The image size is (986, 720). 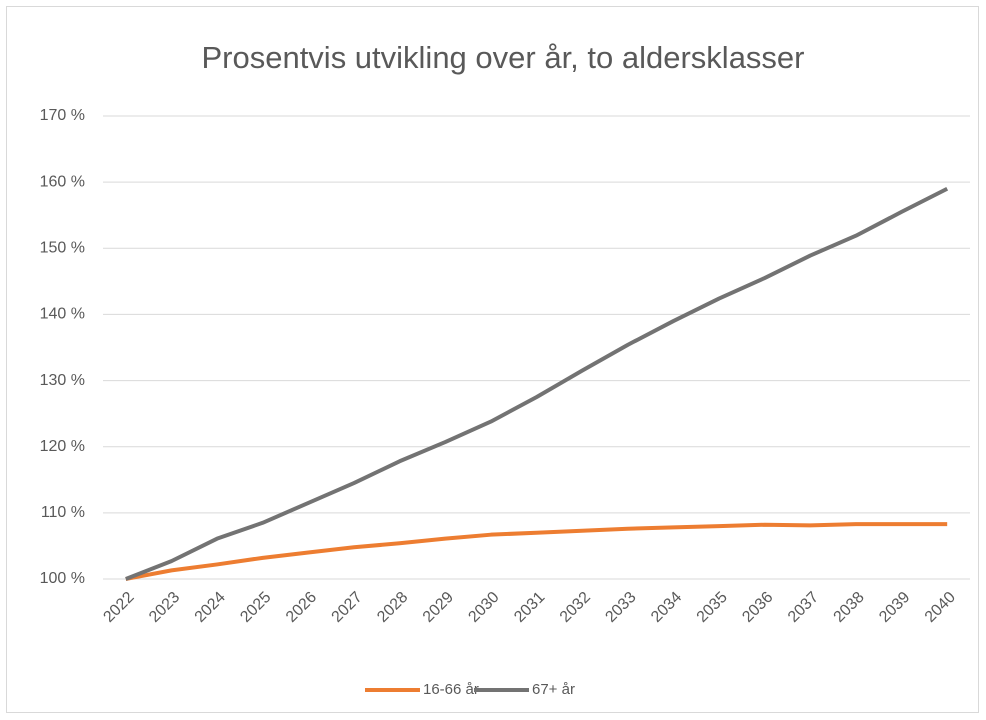 What do you see at coordinates (62, 248) in the screenshot?
I see `y-tick-label: 150 %` at bounding box center [62, 248].